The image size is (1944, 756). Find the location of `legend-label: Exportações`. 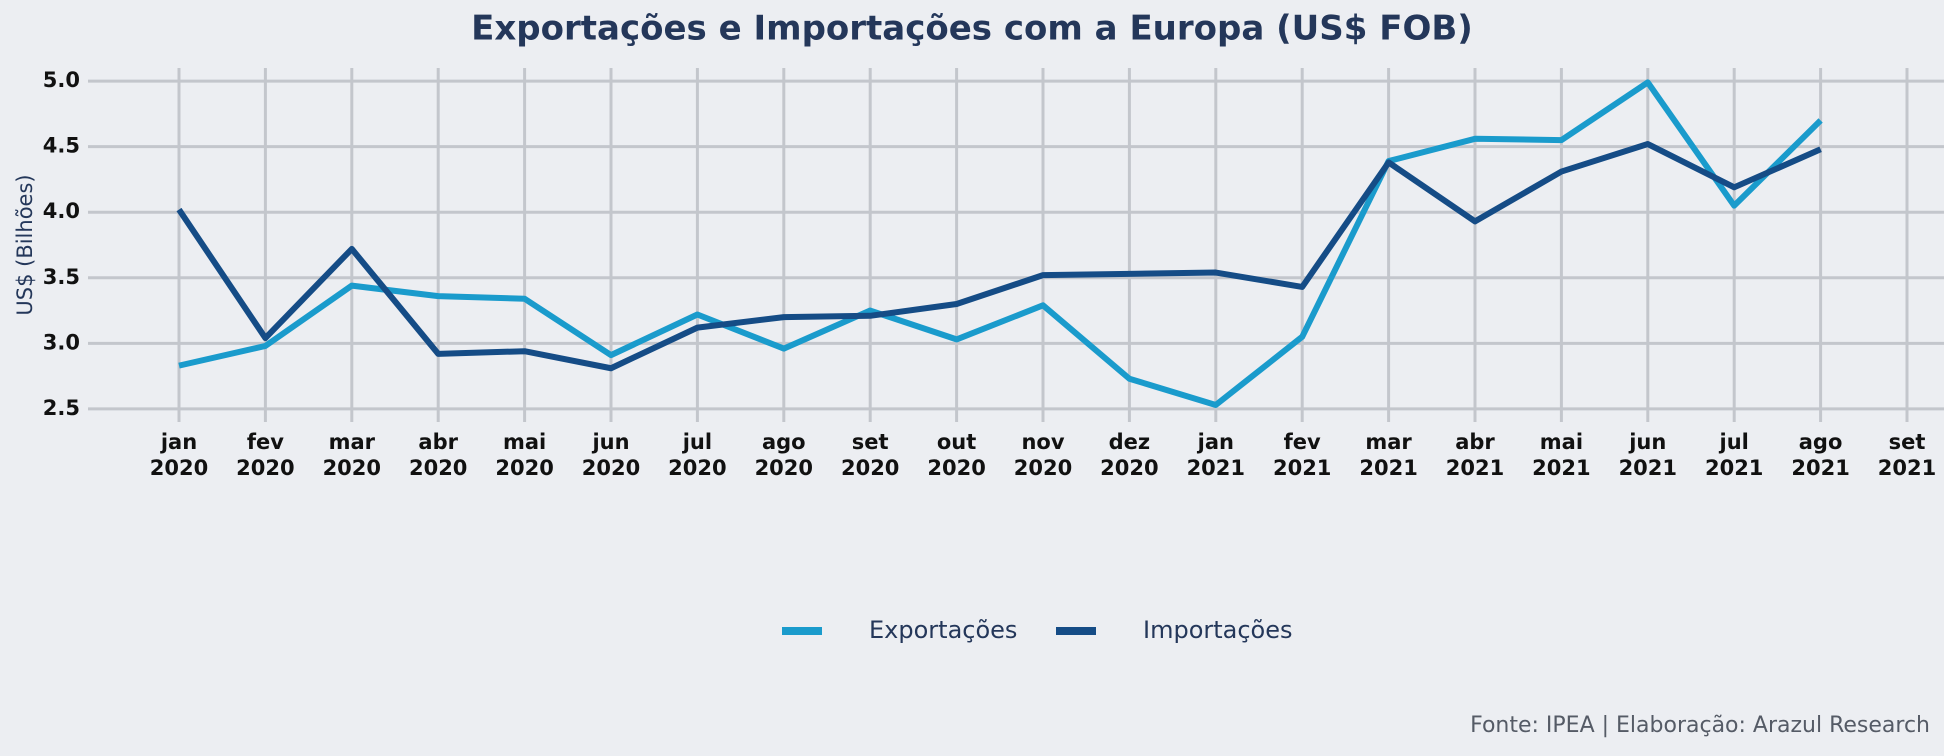

legend-label: Exportações is located at coordinates (943, 630).